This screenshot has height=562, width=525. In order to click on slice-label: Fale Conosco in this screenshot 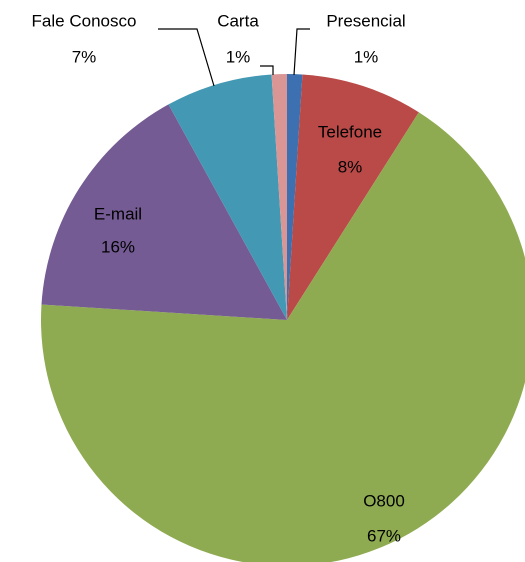, I will do `click(84, 20)`.